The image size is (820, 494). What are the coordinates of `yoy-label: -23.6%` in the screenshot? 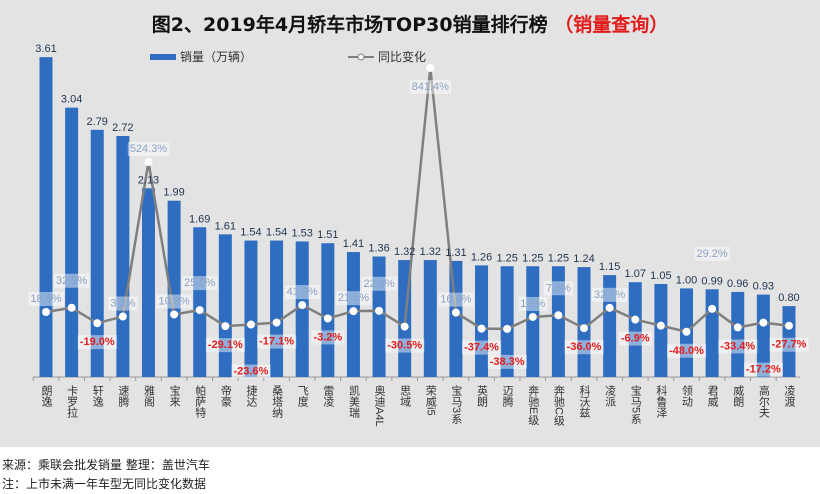 It's located at (251, 372).